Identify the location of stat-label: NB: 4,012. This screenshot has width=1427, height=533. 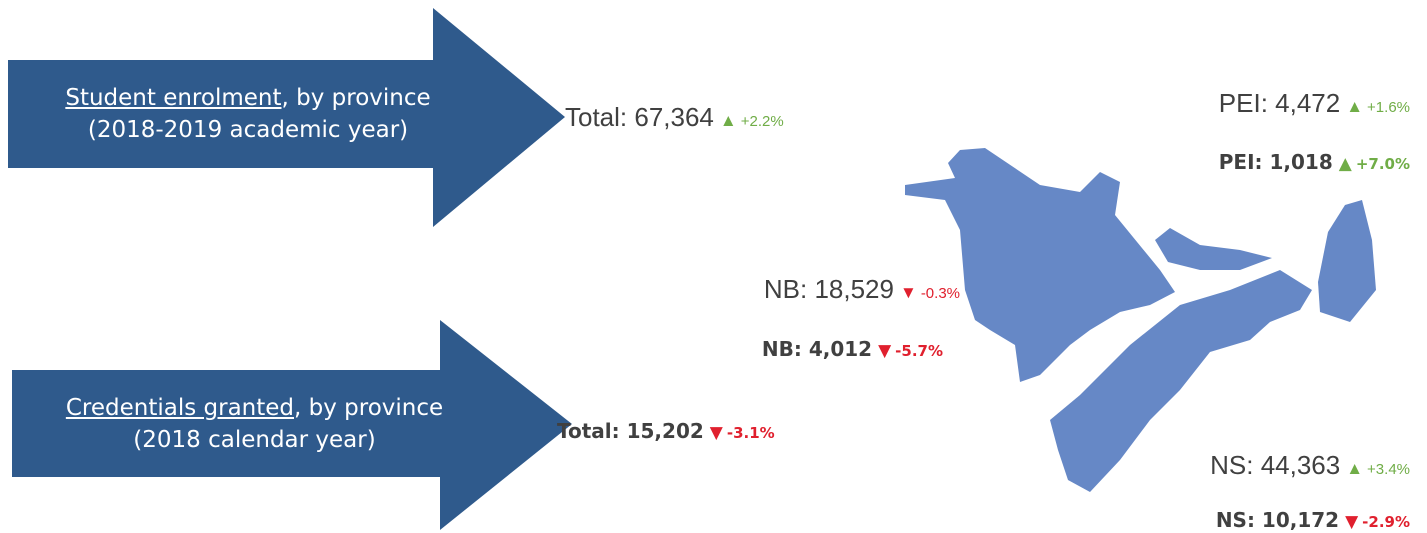
(817, 349).